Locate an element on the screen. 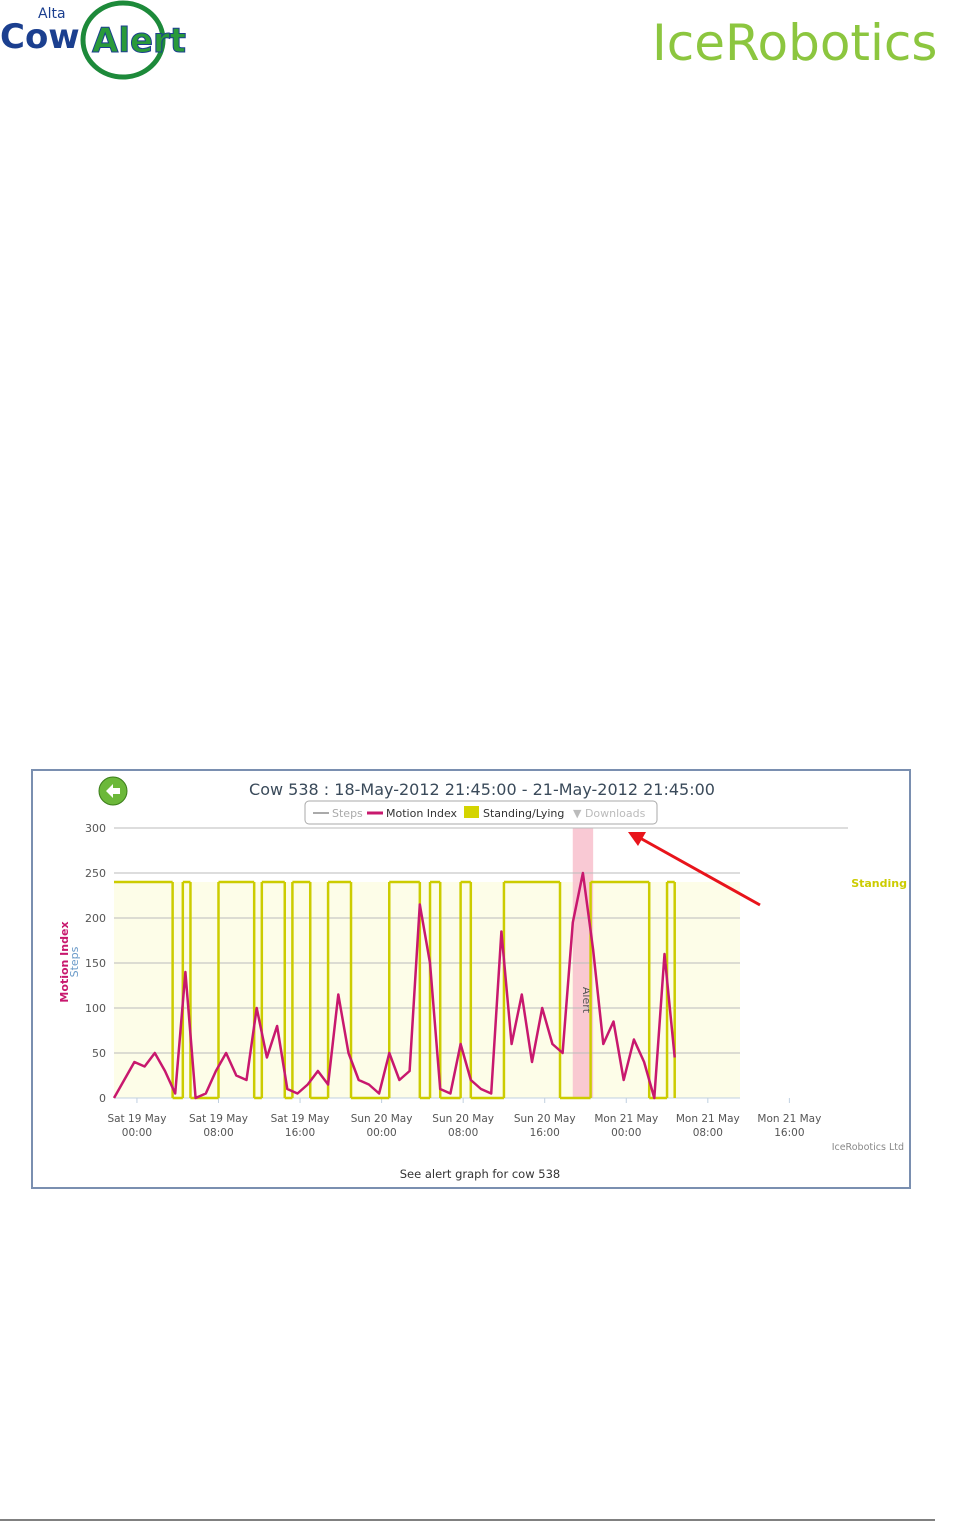  x-tick-label: Mon 21 May 08:00 is located at coordinates (708, 1126).